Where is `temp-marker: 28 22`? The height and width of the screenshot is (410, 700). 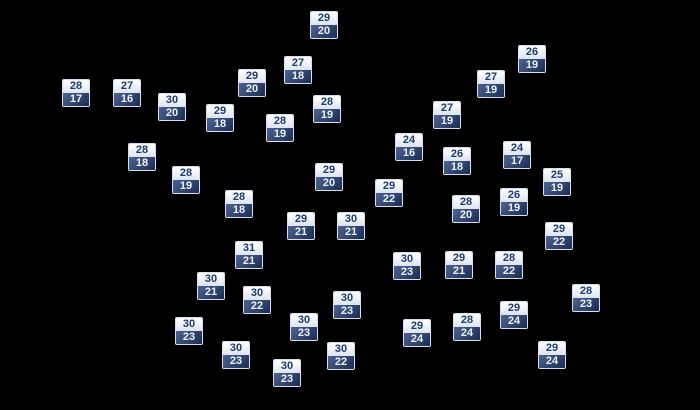
temp-marker: 28 22 is located at coordinates (509, 265).